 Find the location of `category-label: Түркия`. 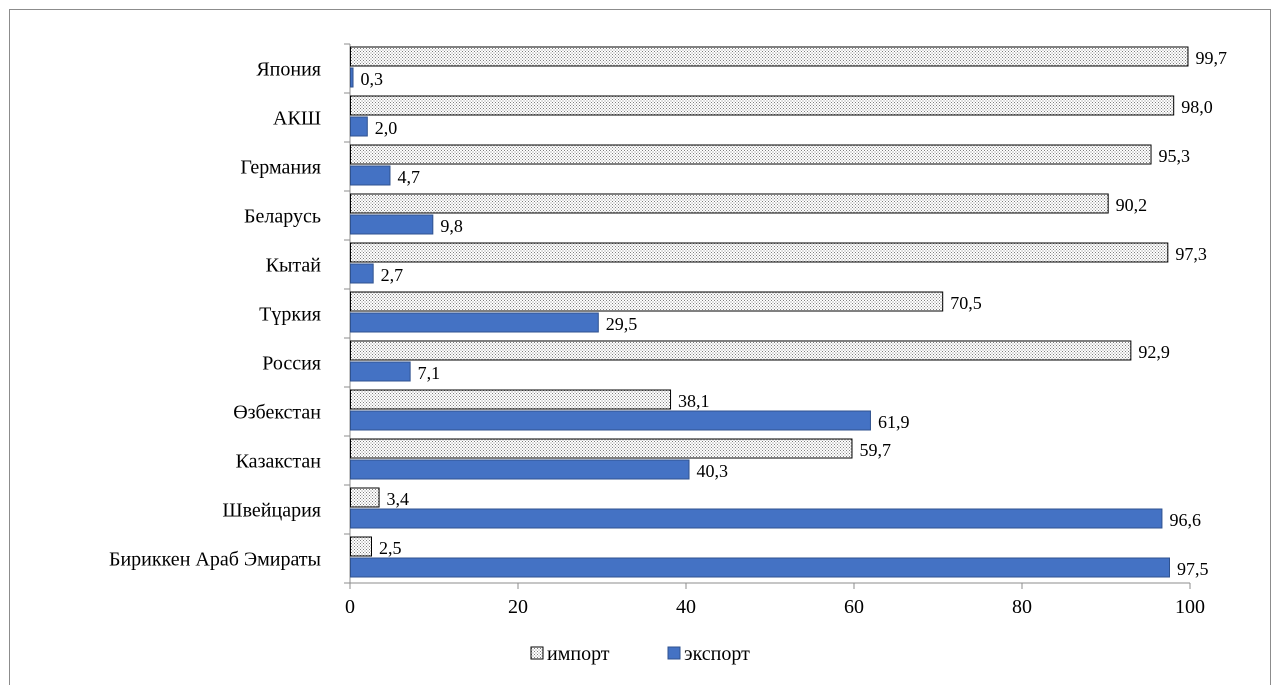

category-label: Түркия is located at coordinates (290, 315).